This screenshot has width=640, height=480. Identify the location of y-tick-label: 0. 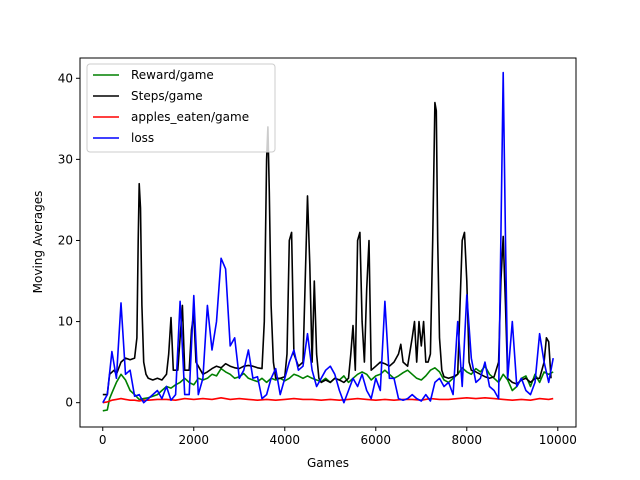
(69, 403).